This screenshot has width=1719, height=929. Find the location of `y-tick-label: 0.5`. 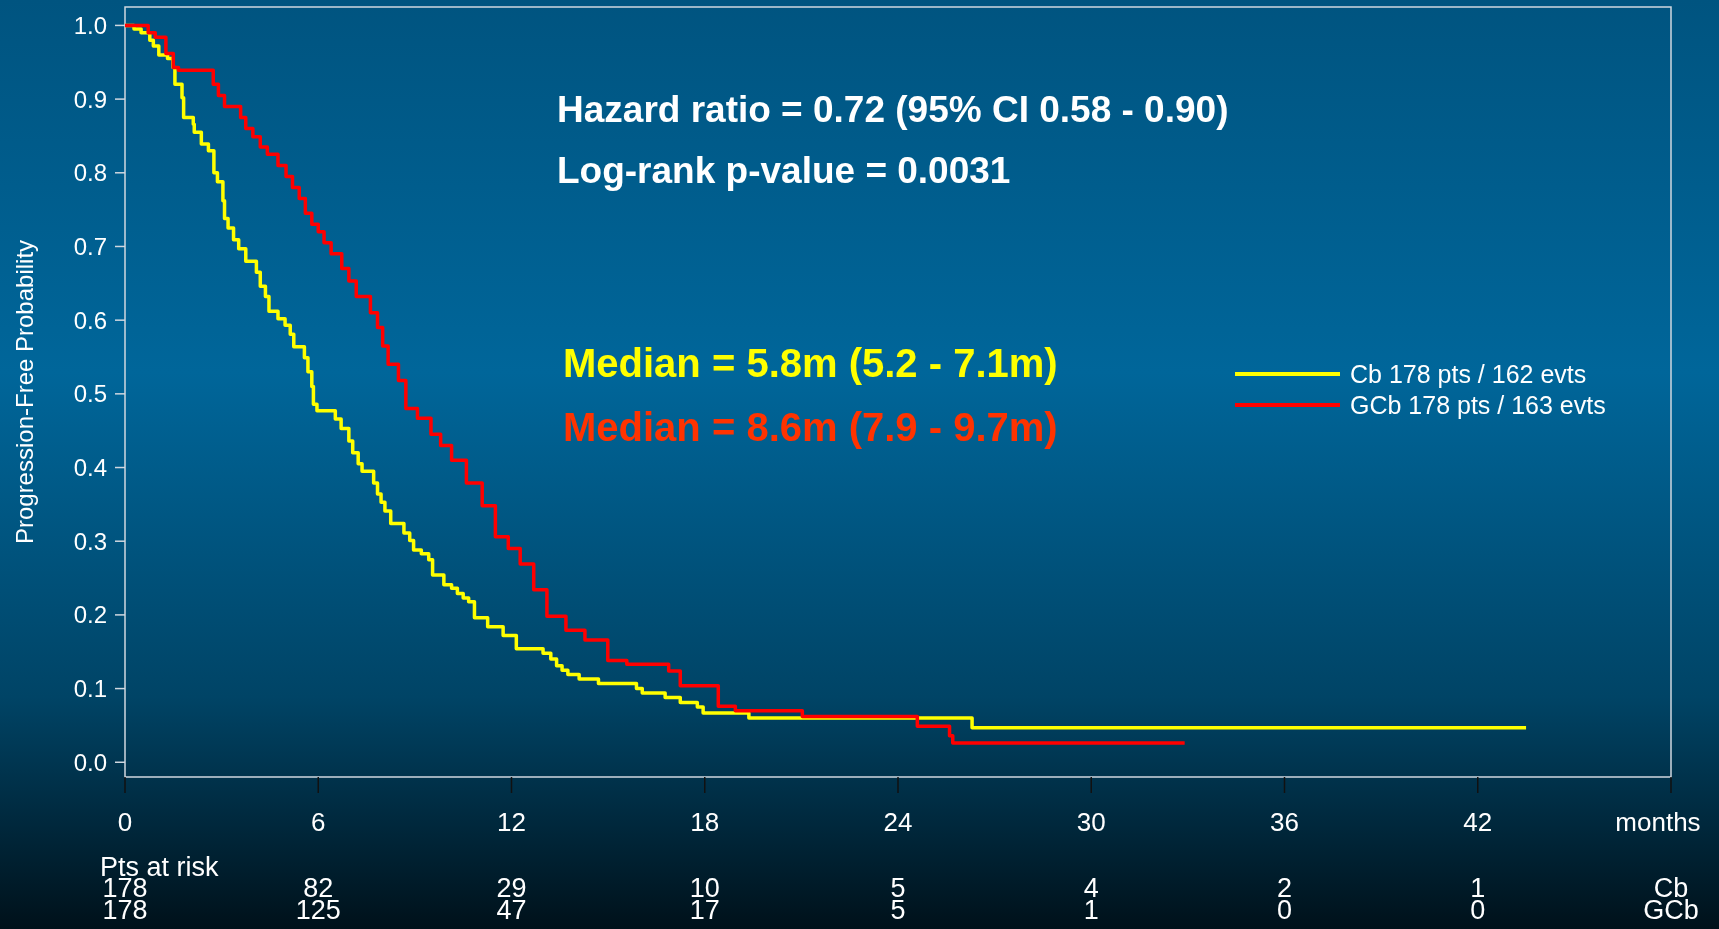

y-tick-label: 0.5 is located at coordinates (90, 394).